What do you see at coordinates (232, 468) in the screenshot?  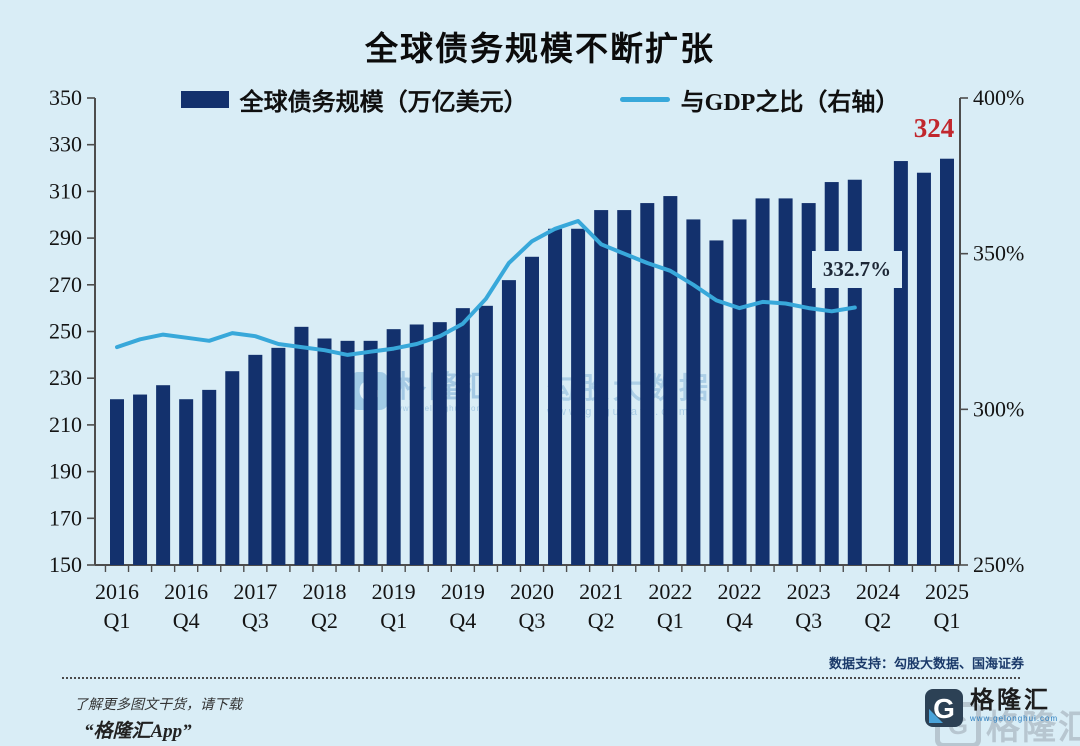 I see `bar-2017Q2` at bounding box center [232, 468].